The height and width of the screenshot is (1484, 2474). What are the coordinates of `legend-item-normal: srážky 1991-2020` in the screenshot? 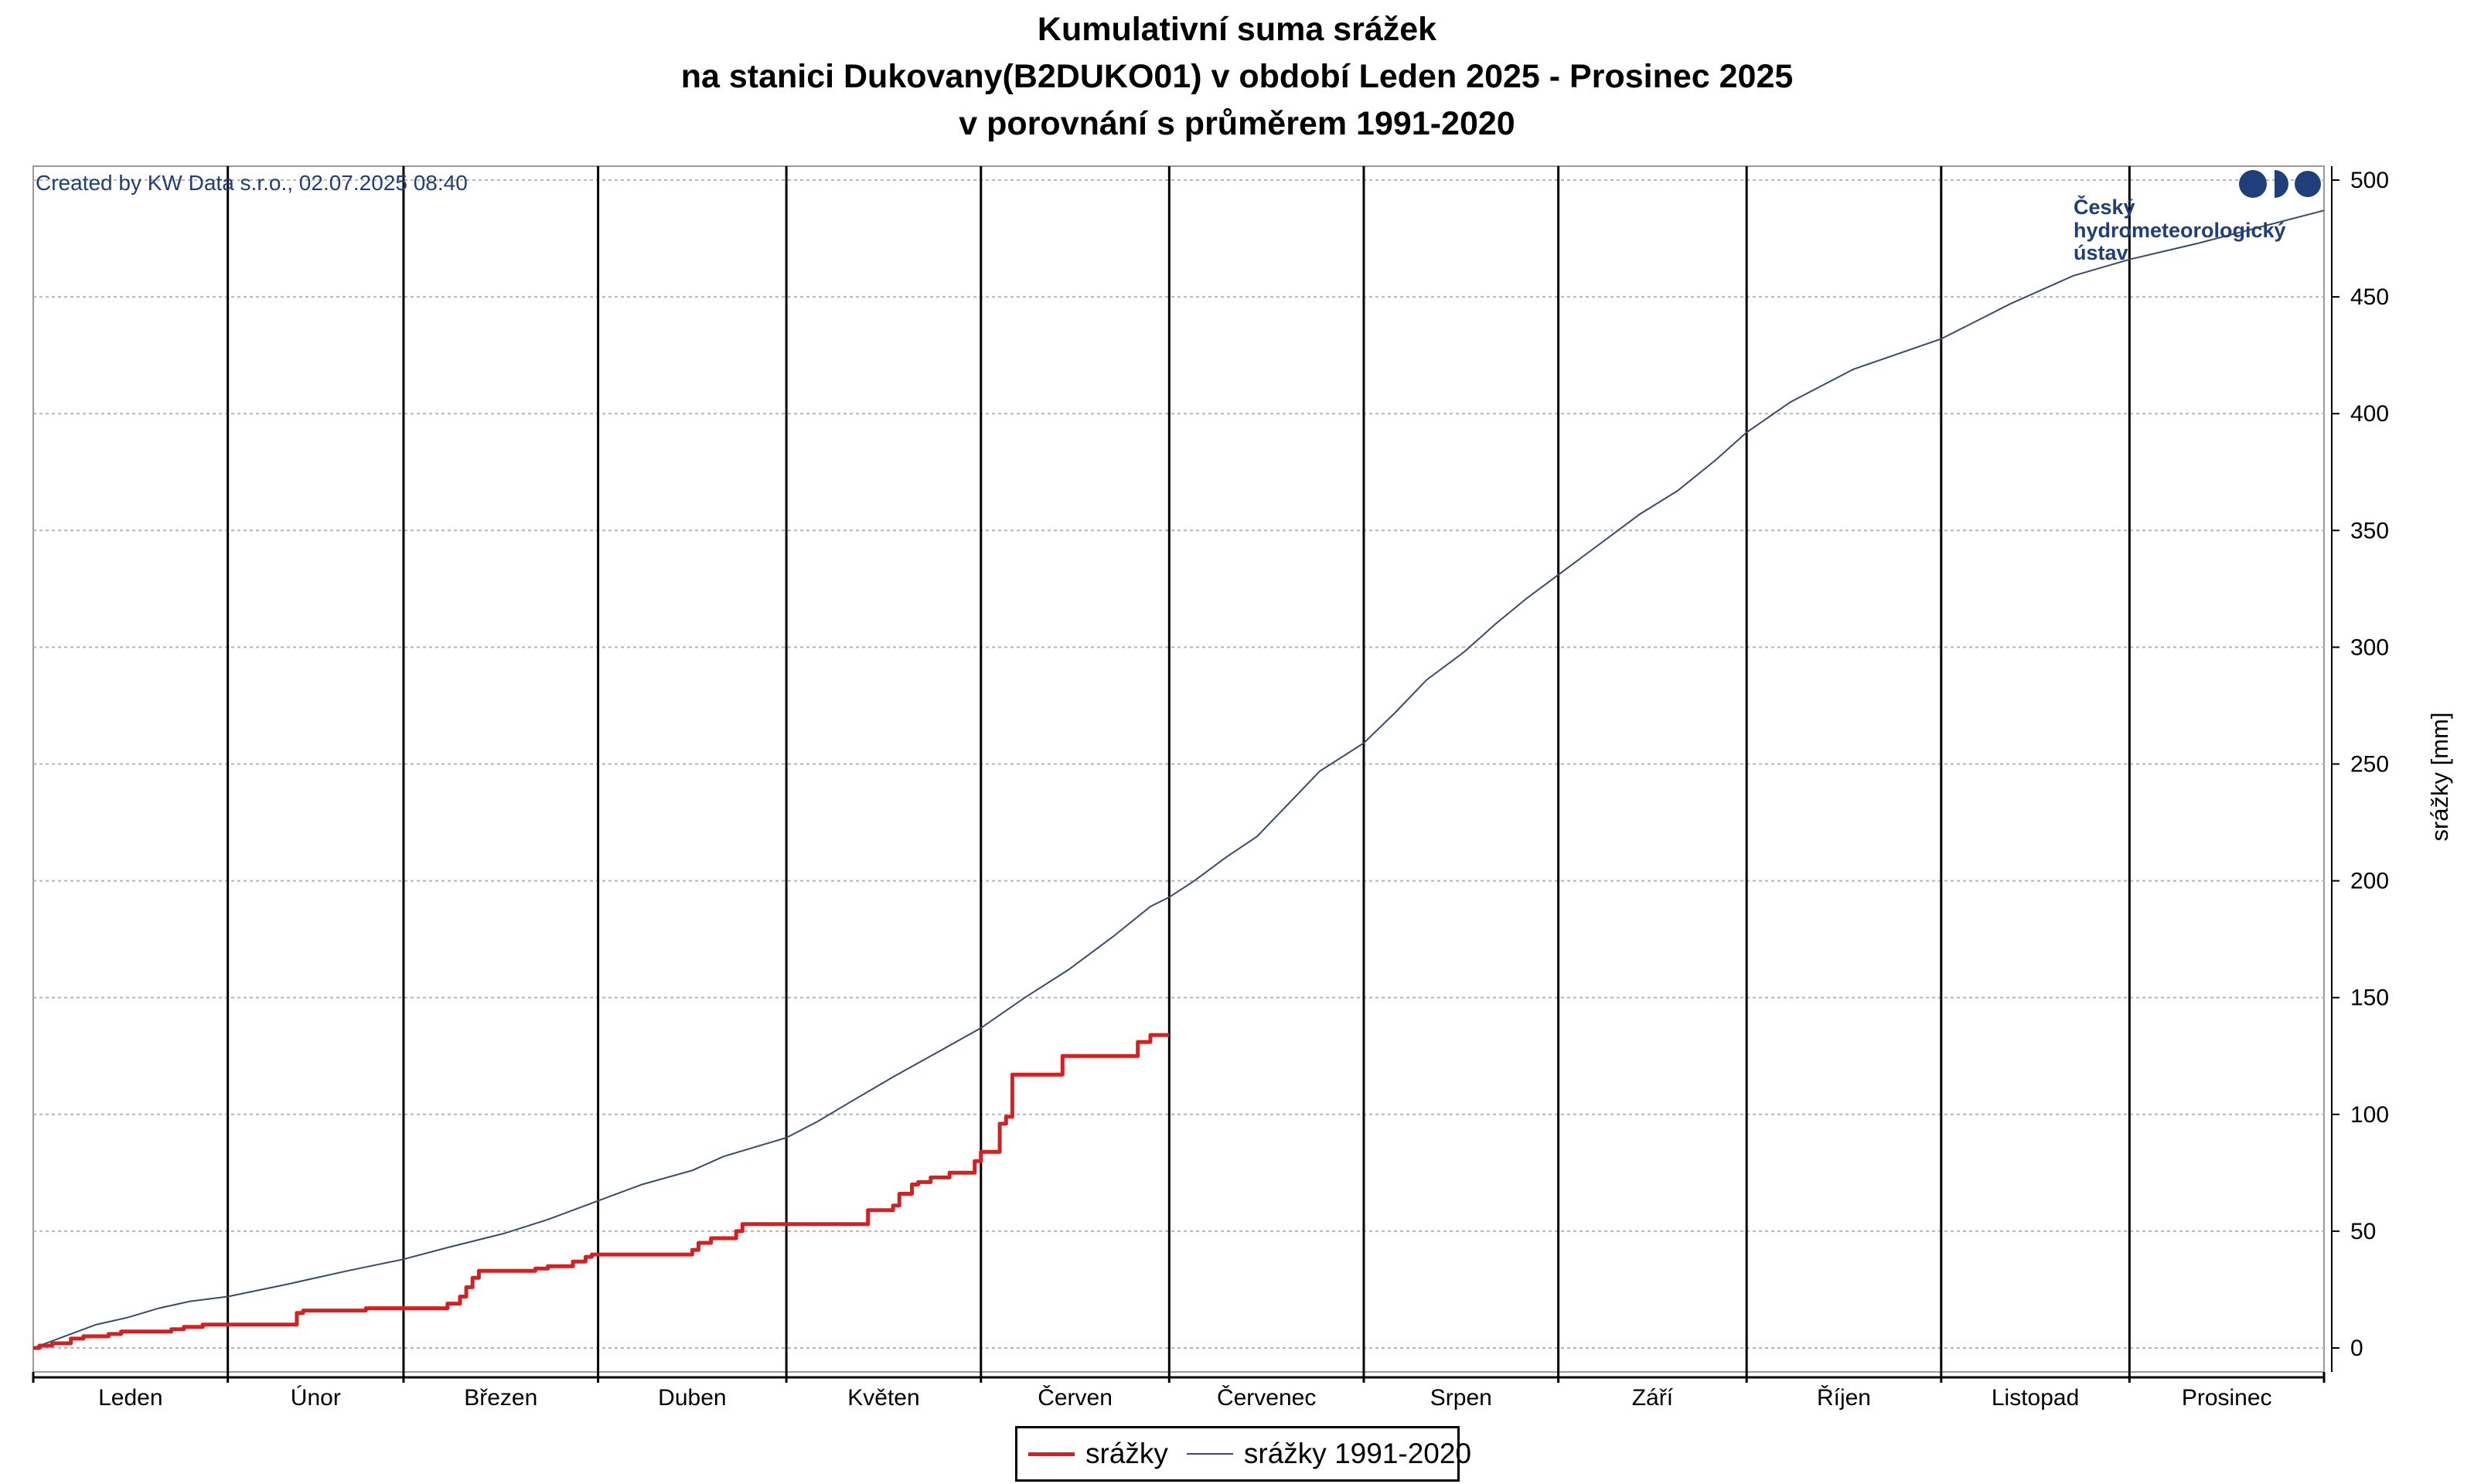 It's located at (1329, 1454).